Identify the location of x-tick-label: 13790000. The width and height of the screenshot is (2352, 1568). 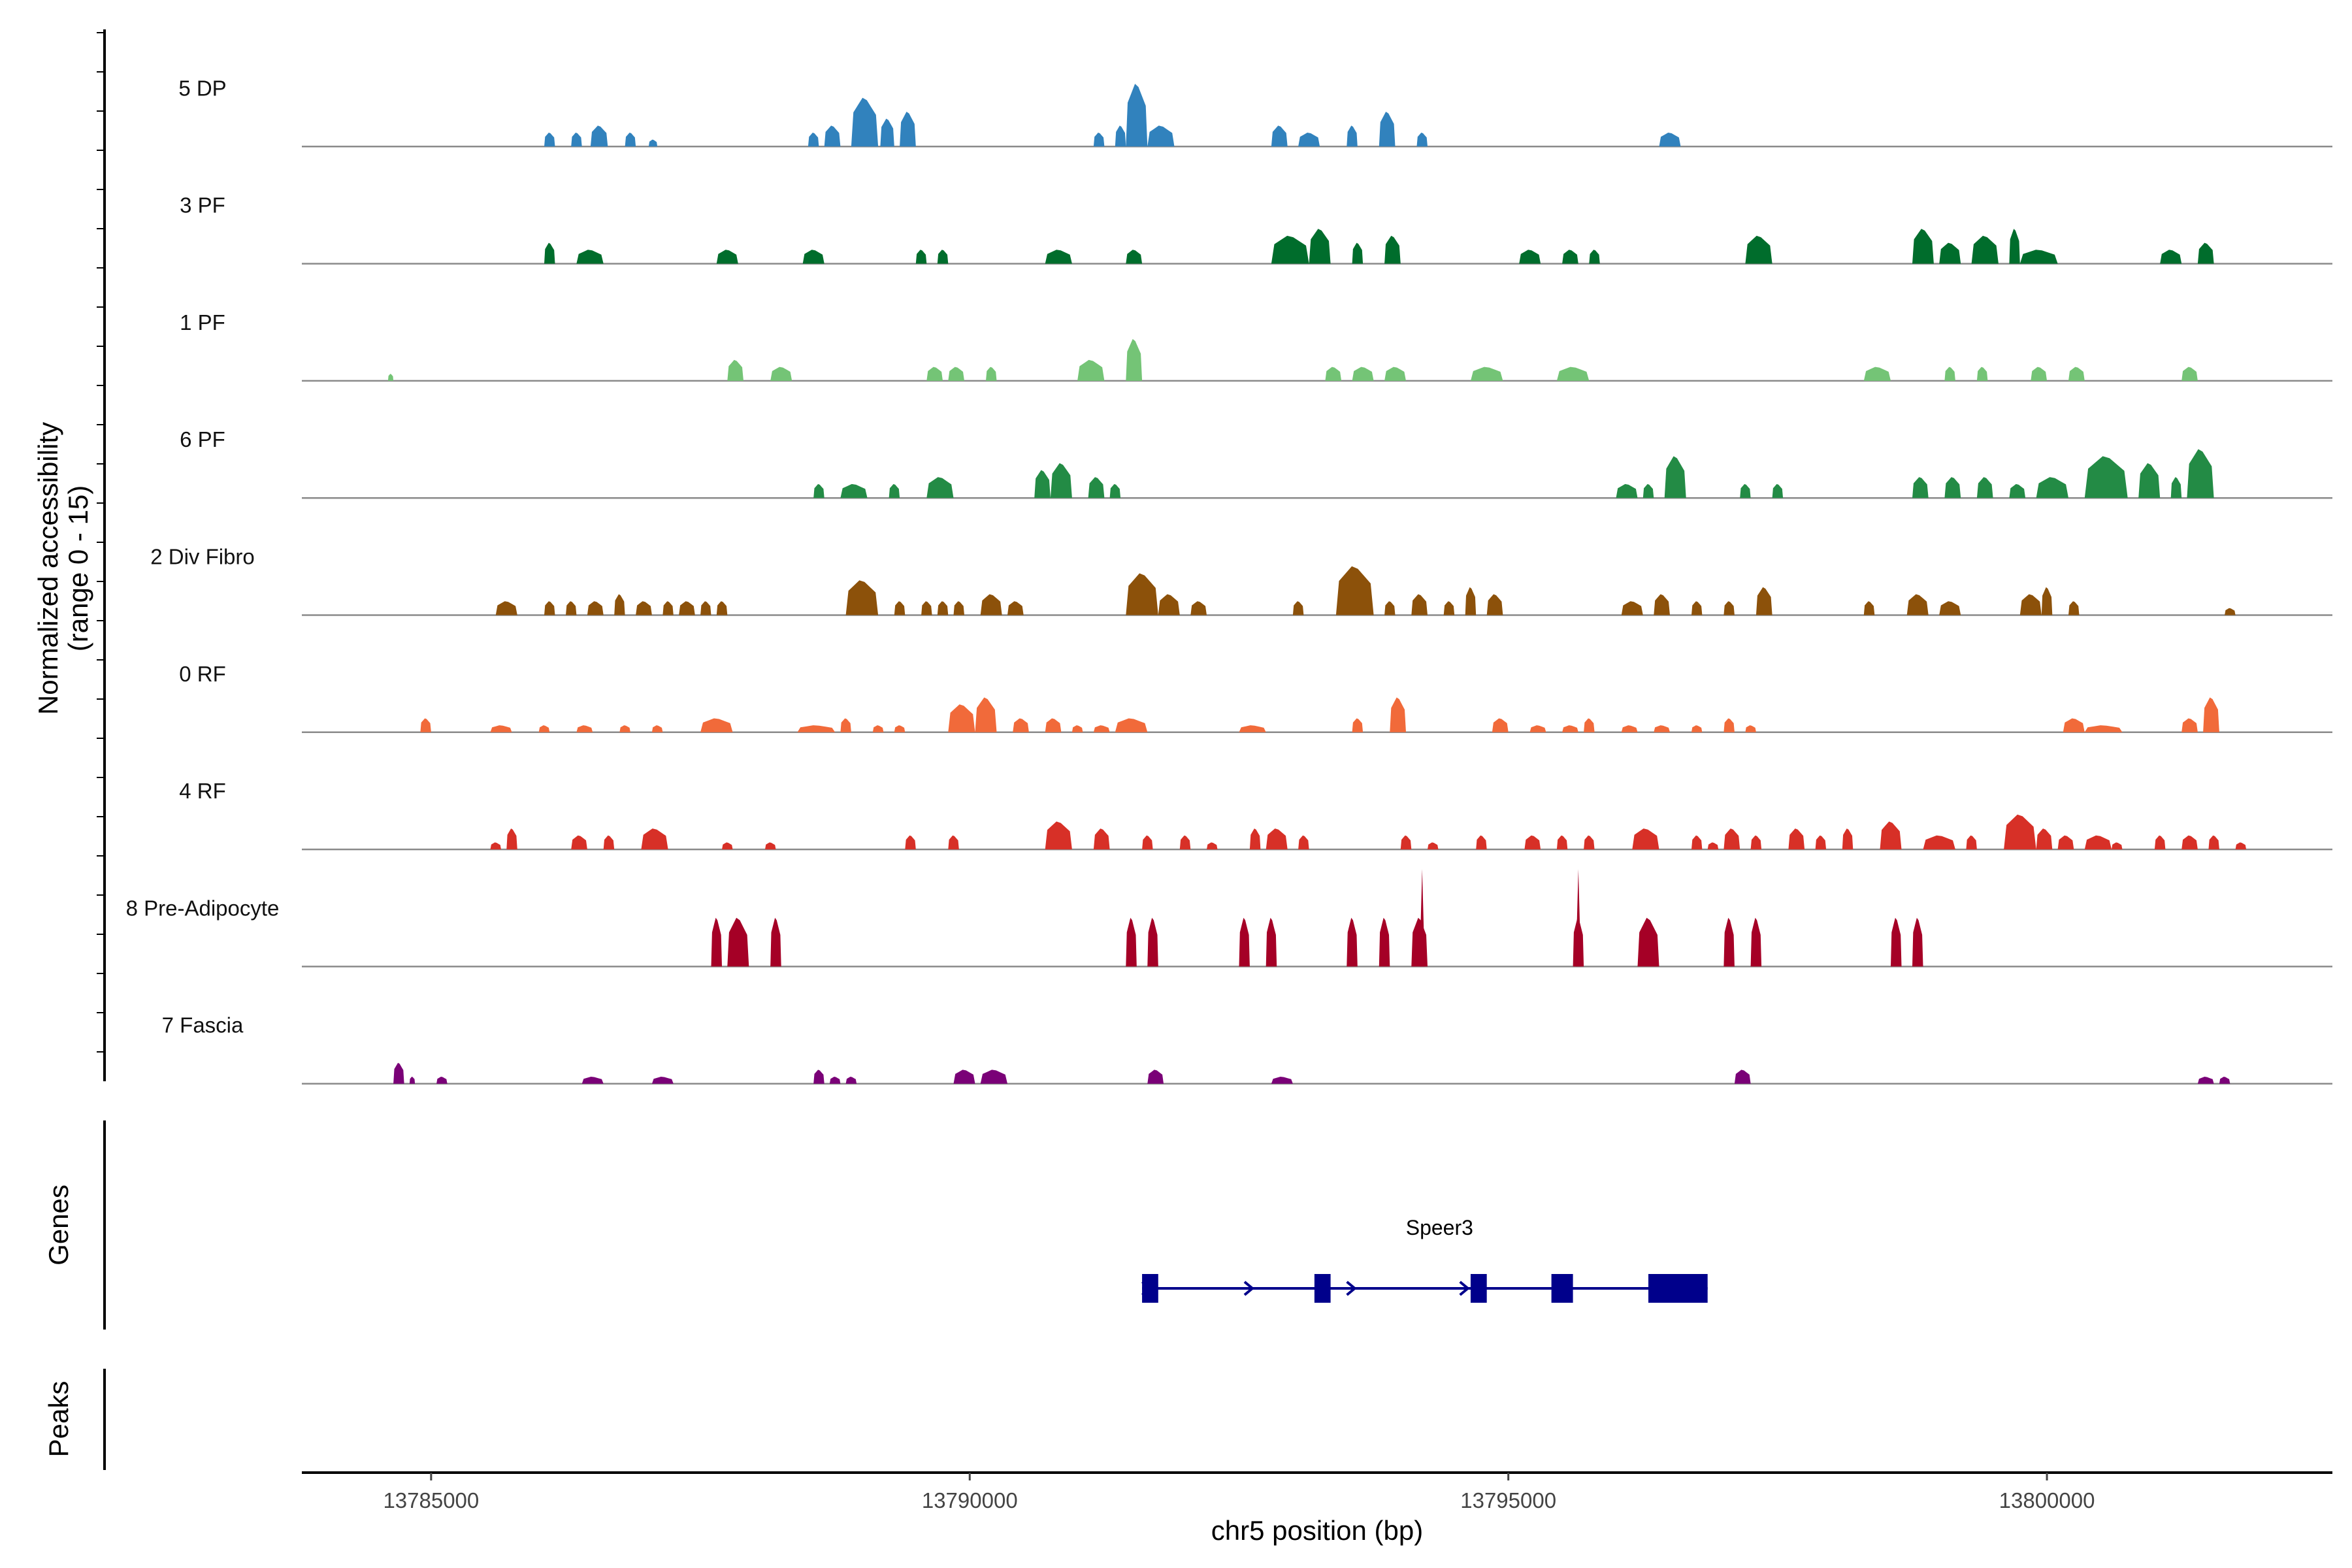
(970, 1500).